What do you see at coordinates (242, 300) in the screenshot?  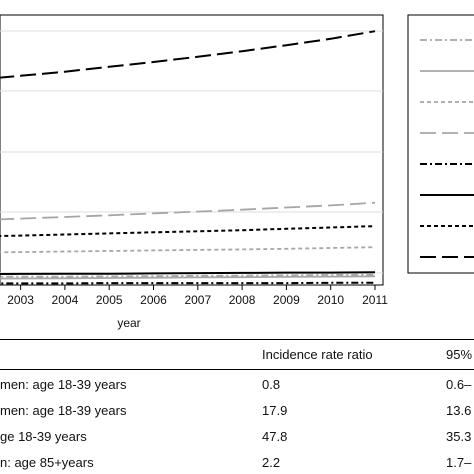 I see `x-tick-label: 2008` at bounding box center [242, 300].